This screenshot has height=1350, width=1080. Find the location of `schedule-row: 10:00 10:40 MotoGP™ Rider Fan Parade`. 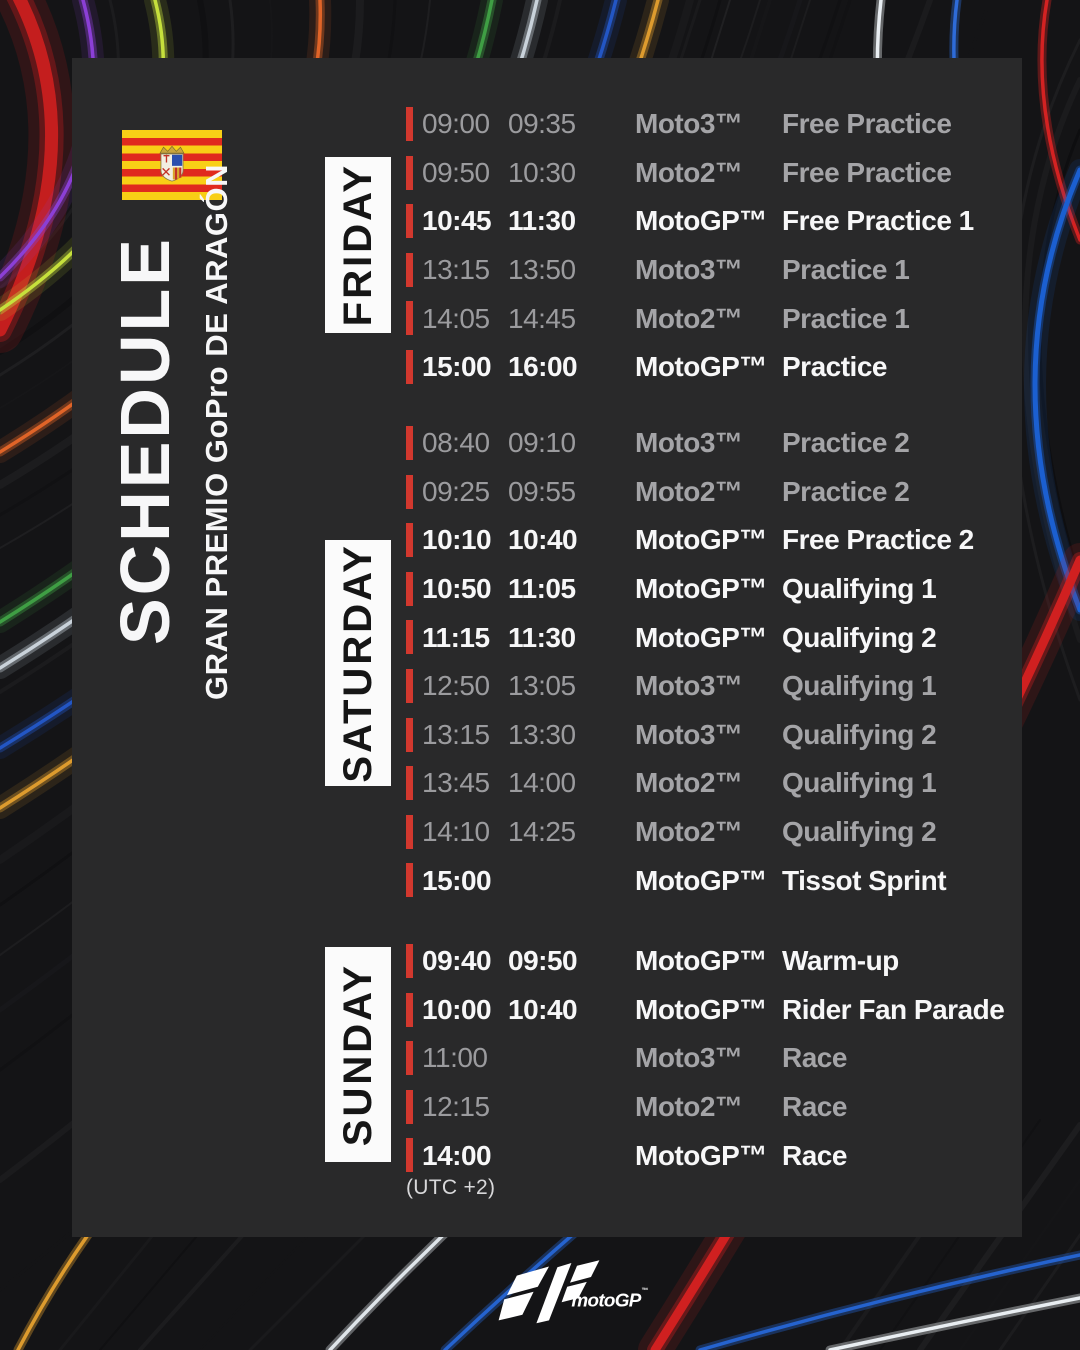

schedule-row: 10:00 10:40 MotoGP™ Rider Fan Parade is located at coordinates (547, 1010).